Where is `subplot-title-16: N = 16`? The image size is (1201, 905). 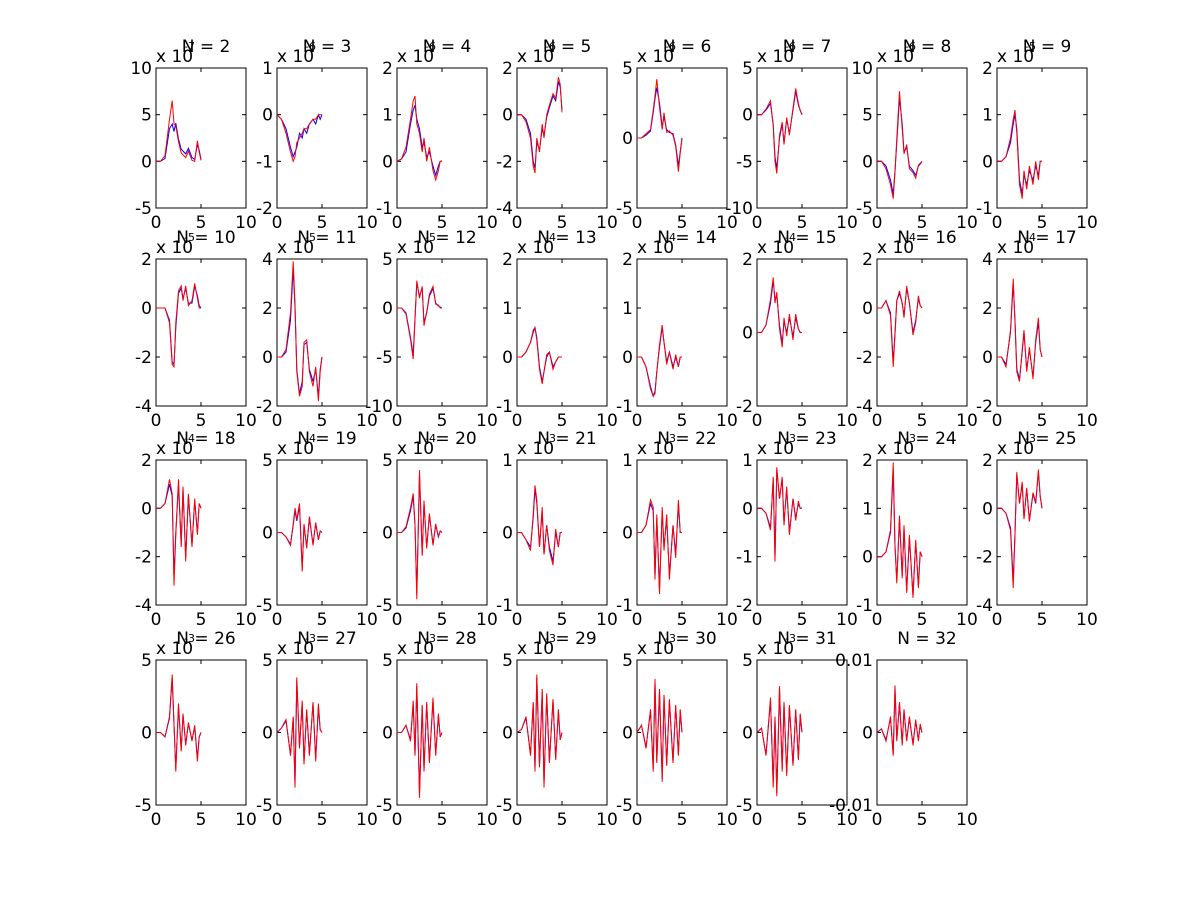
subplot-title-16: N = 16 is located at coordinates (926, 238).